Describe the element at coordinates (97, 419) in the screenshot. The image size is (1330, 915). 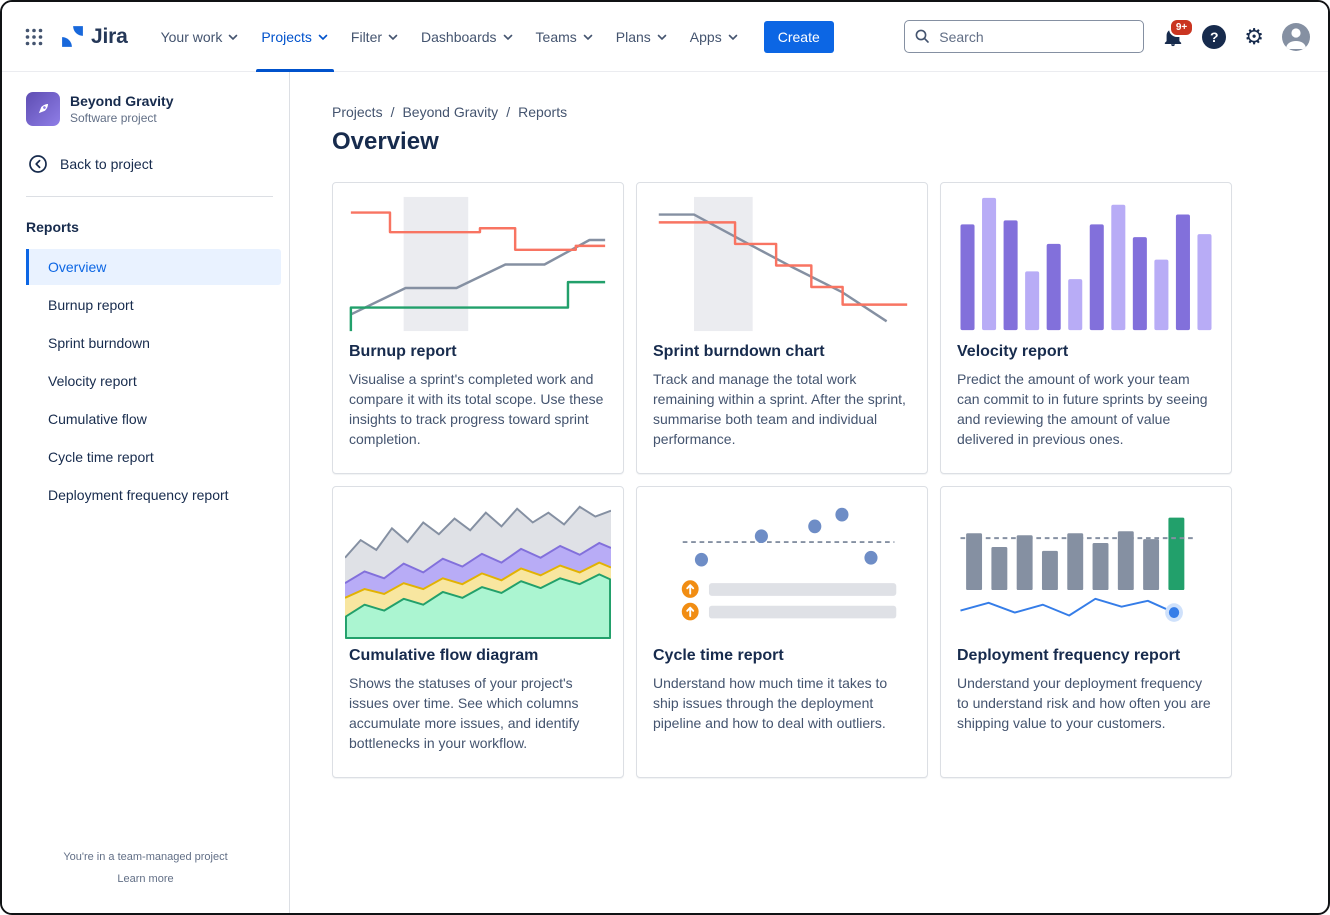
I see `sidebar-item-cumulative-flow: Cumulative flow` at that location.